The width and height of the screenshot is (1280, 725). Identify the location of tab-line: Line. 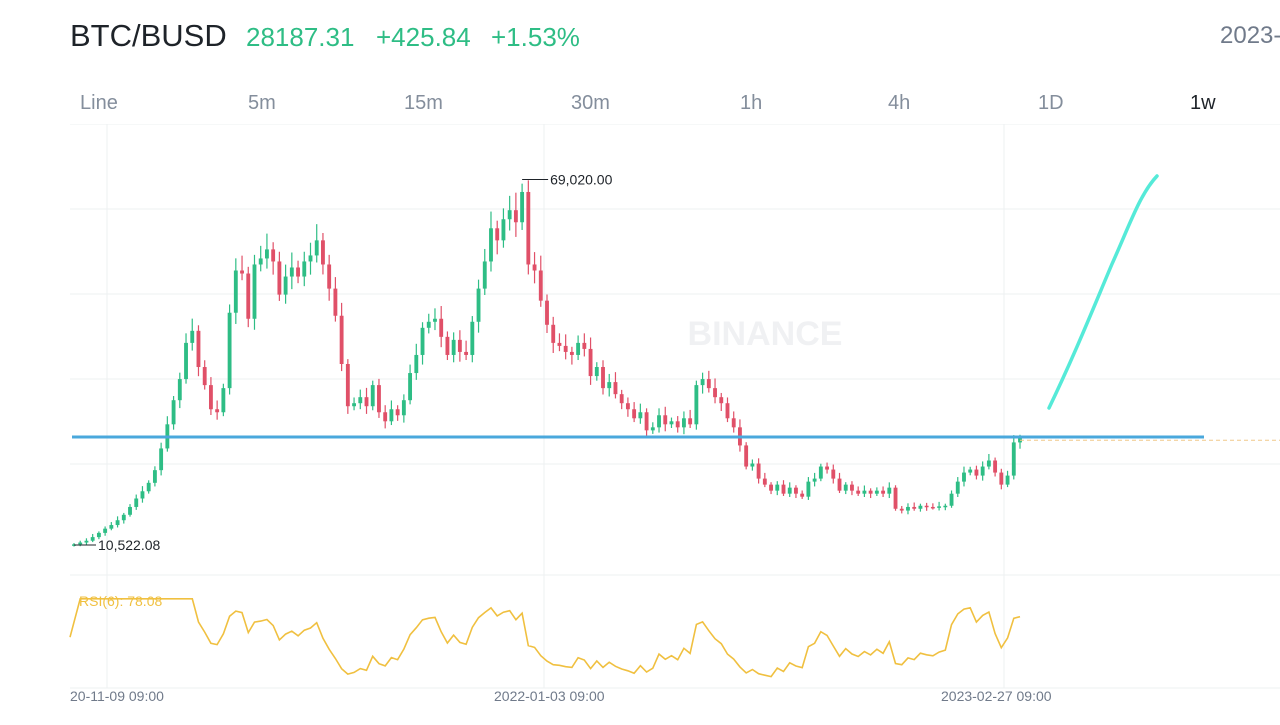
(99, 103).